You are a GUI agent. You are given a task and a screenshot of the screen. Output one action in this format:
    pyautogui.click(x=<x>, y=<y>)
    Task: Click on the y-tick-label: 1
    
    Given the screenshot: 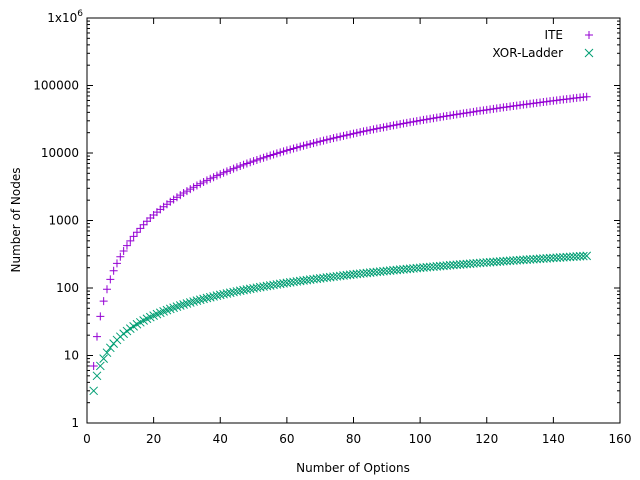 What is the action you would take?
    pyautogui.click(x=75, y=423)
    